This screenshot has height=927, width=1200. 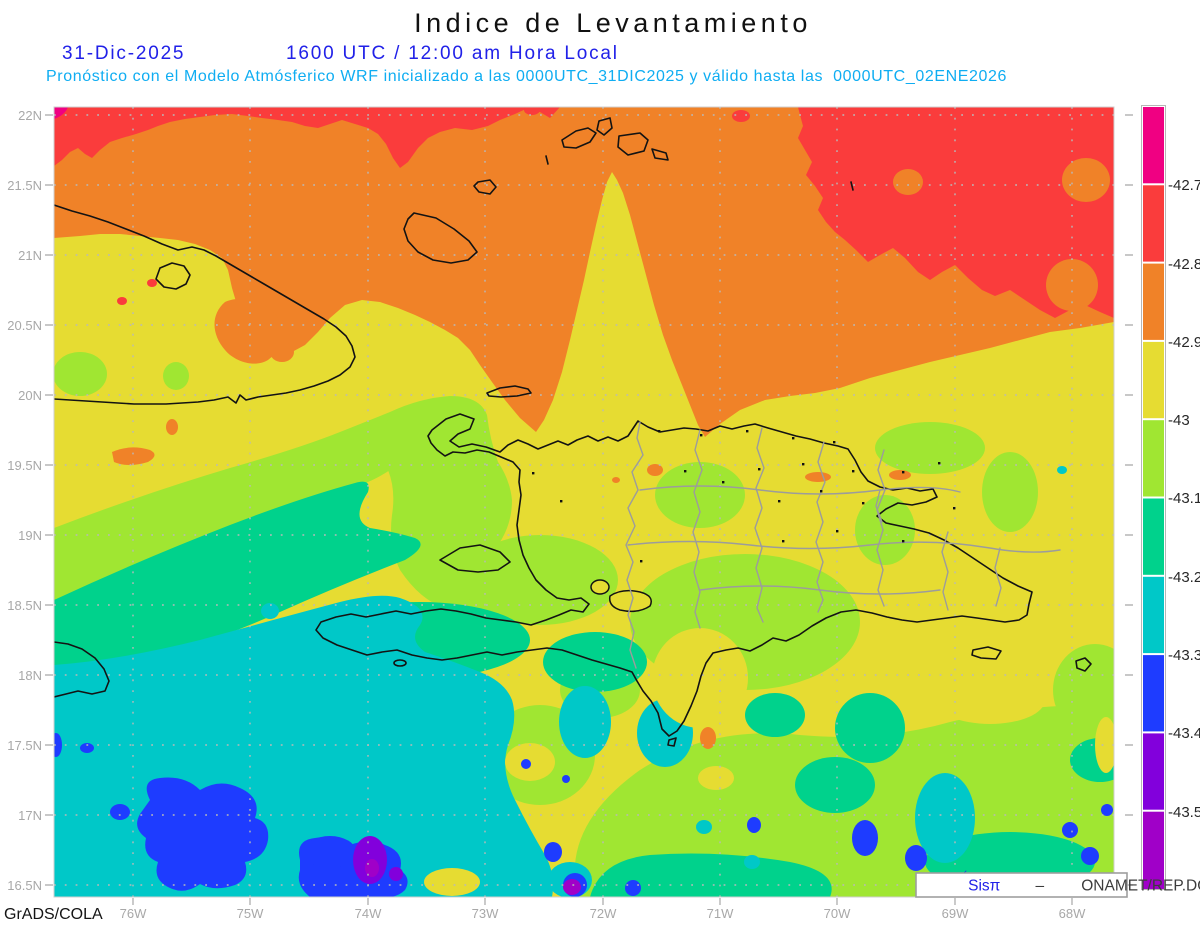 What do you see at coordinates (24, 745) in the screenshot?
I see `lat-label: 17.5N` at bounding box center [24, 745].